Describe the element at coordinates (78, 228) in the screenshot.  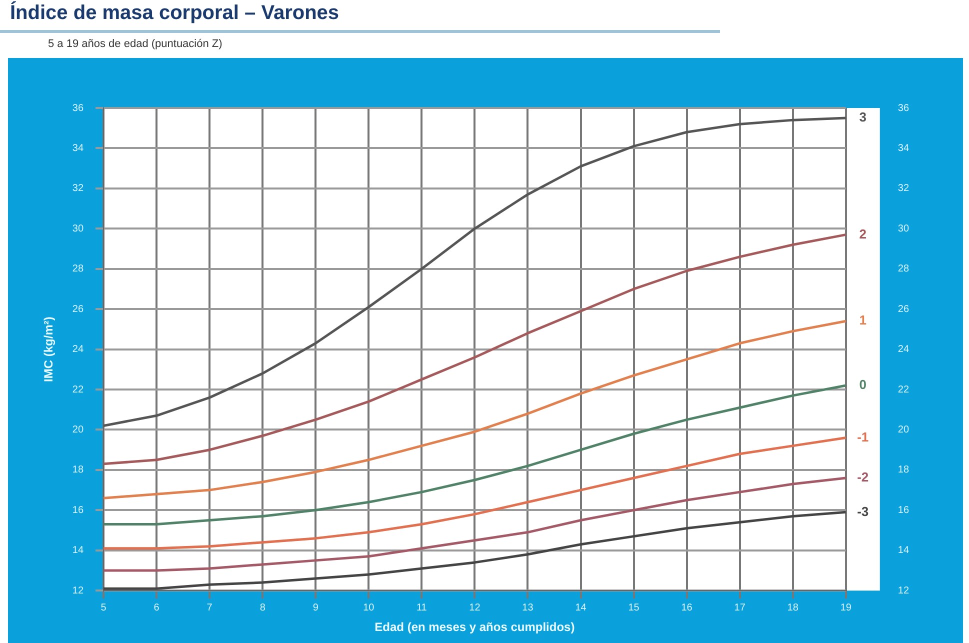
I see `y-tick-label: 30` at that location.